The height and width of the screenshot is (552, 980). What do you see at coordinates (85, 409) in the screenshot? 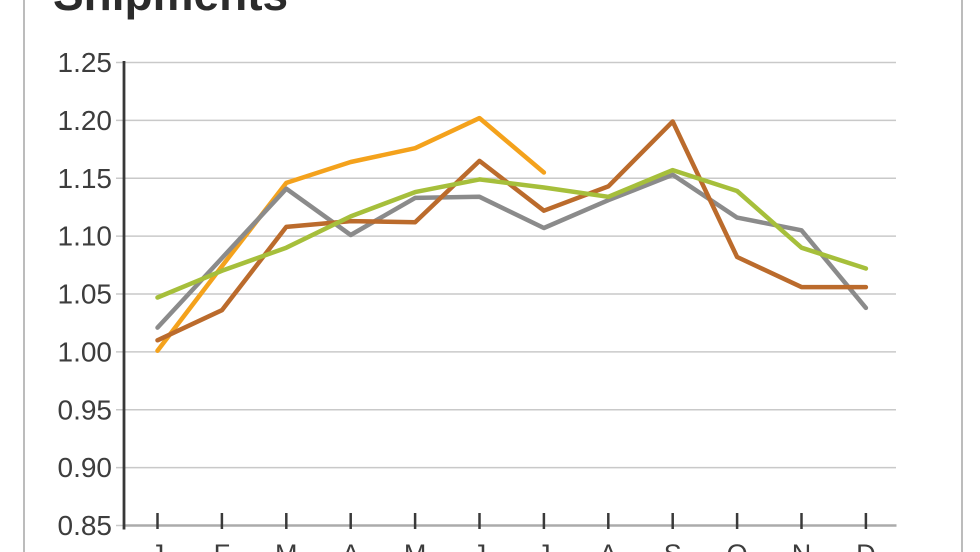
I see `y-axis-tick-label: 0.95` at bounding box center [85, 409].